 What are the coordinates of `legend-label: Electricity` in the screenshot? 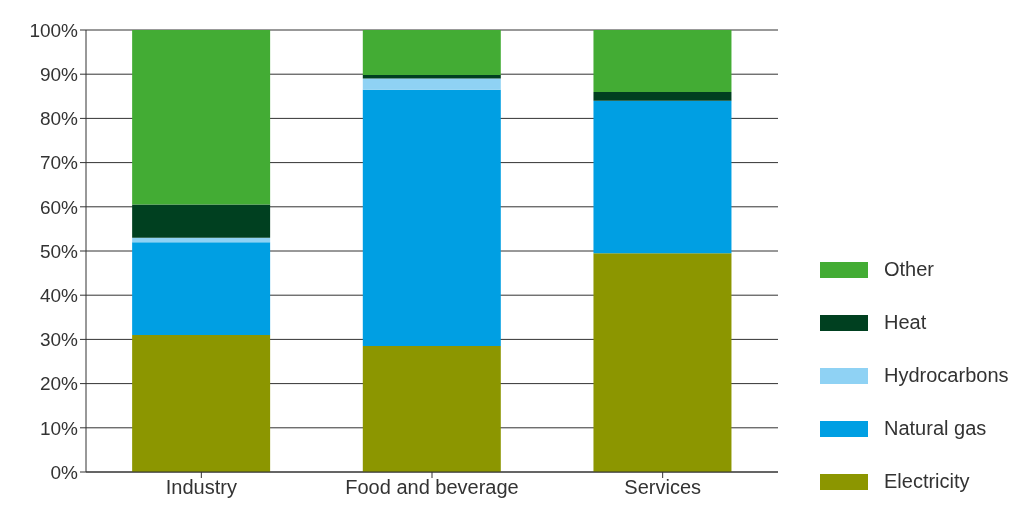 It's located at (927, 481).